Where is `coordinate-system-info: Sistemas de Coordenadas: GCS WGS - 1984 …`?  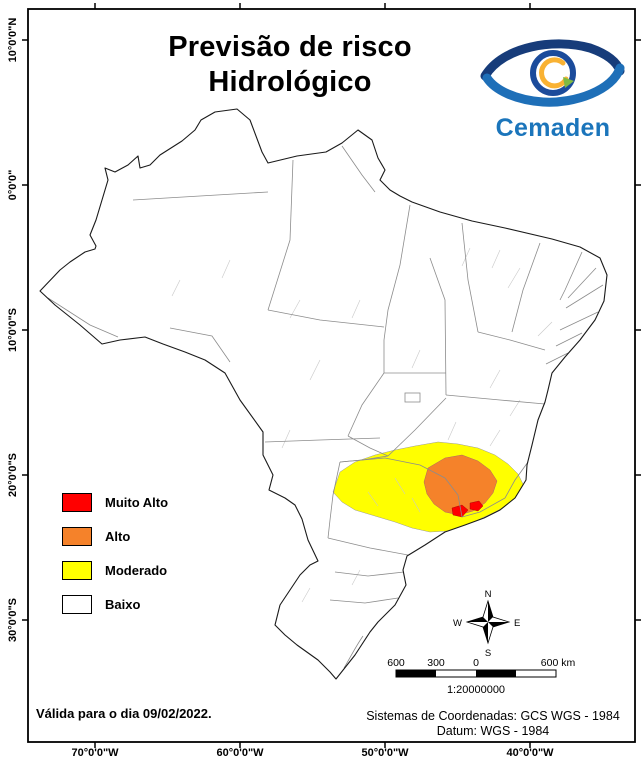 coordinate-system-info: Sistemas de Coordenadas: GCS WGS - 1984 … is located at coordinates (493, 724).